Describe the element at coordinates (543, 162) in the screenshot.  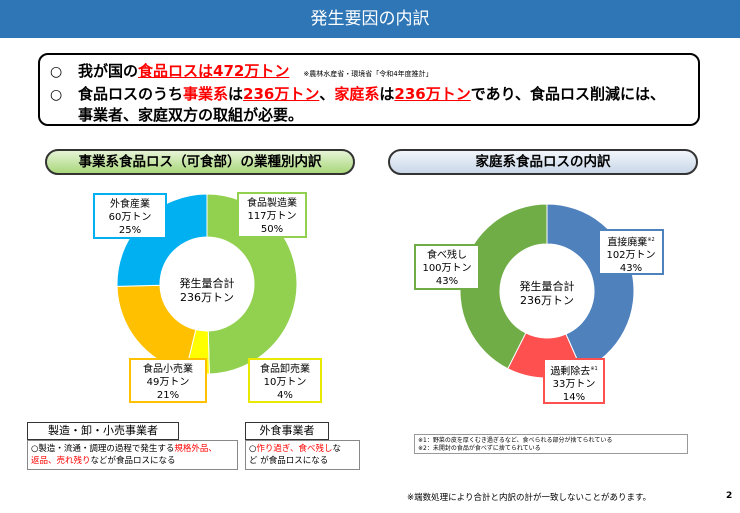
I see `household-section-header: 家庭系食品ロスの内訳` at that location.